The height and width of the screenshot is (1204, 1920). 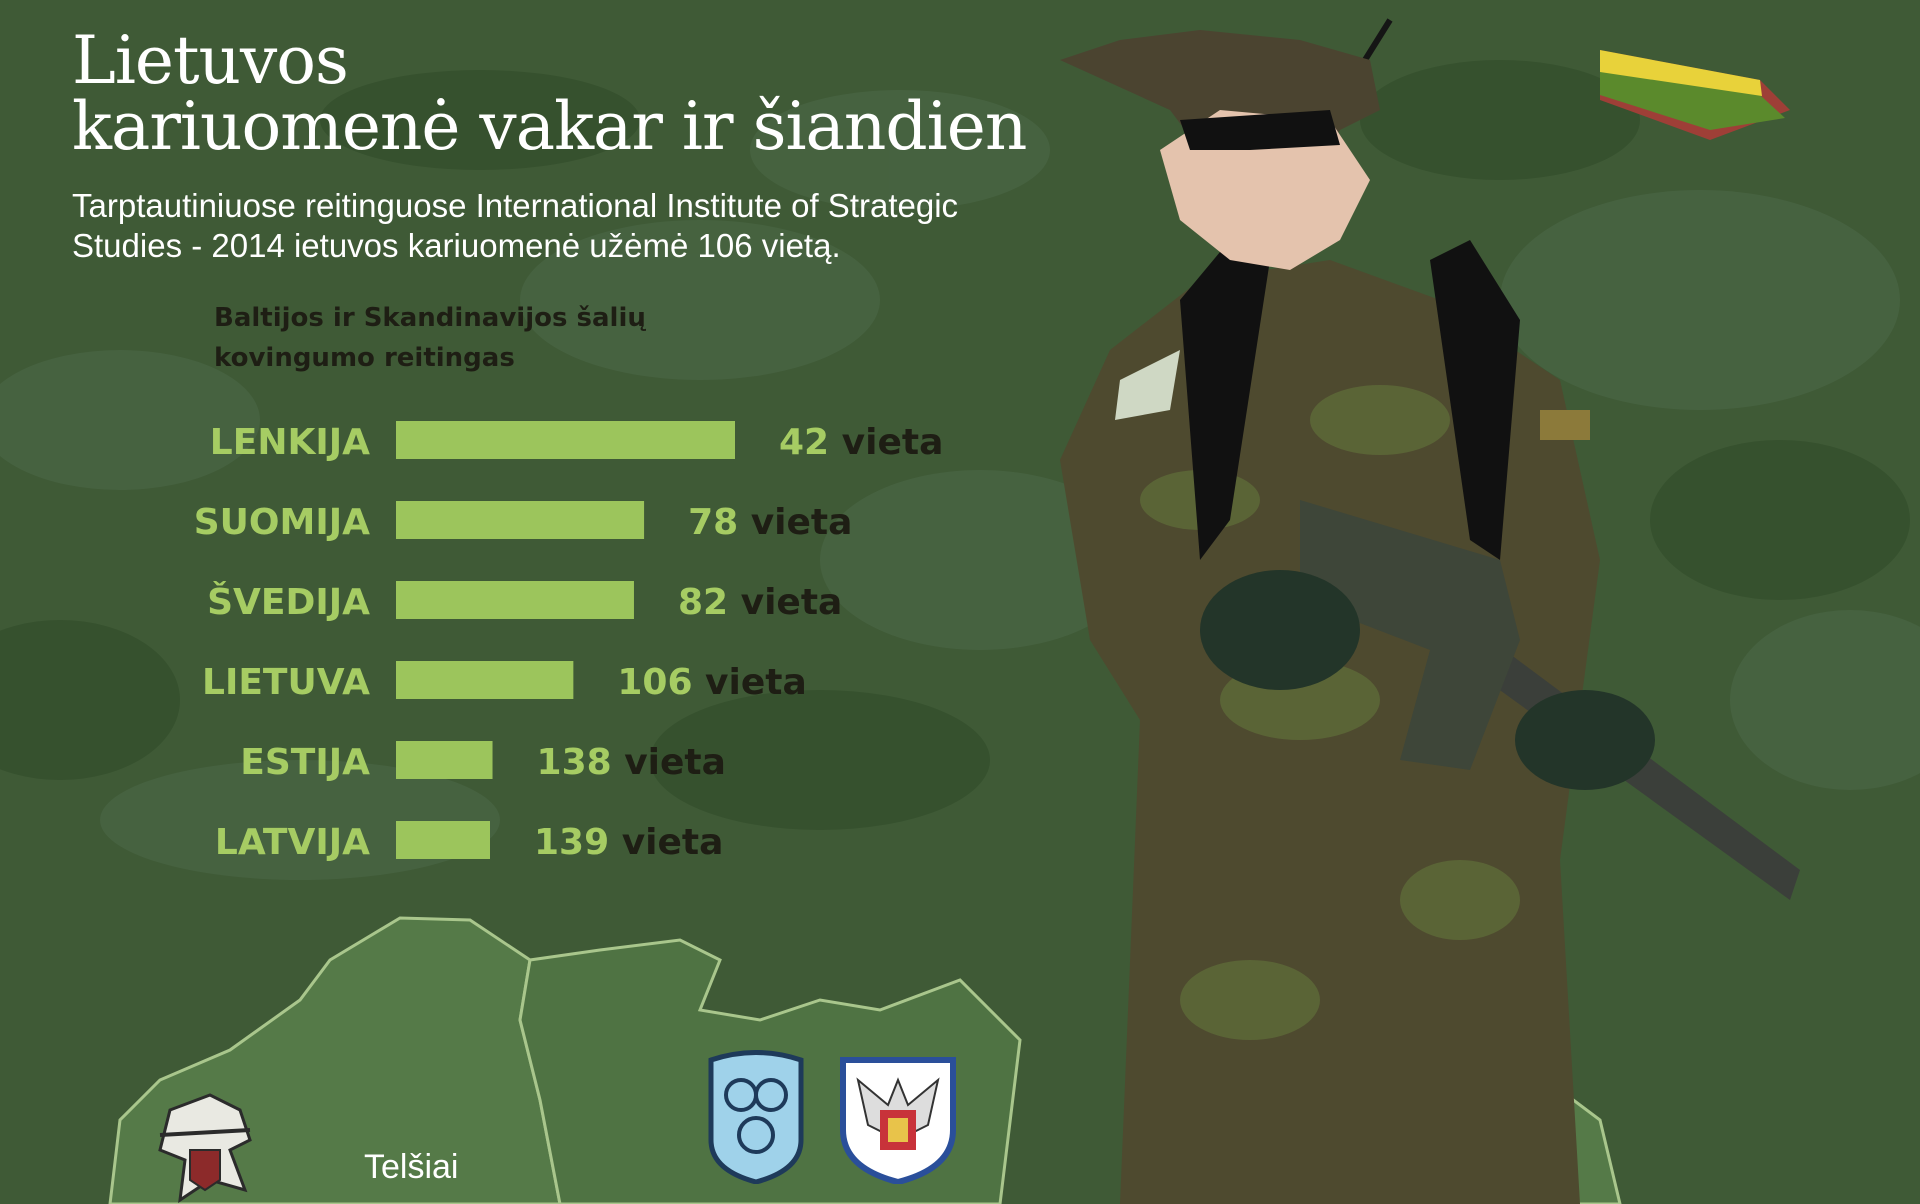 What do you see at coordinates (628, 842) in the screenshot?
I see `bar-value-label: 139 vieta` at bounding box center [628, 842].